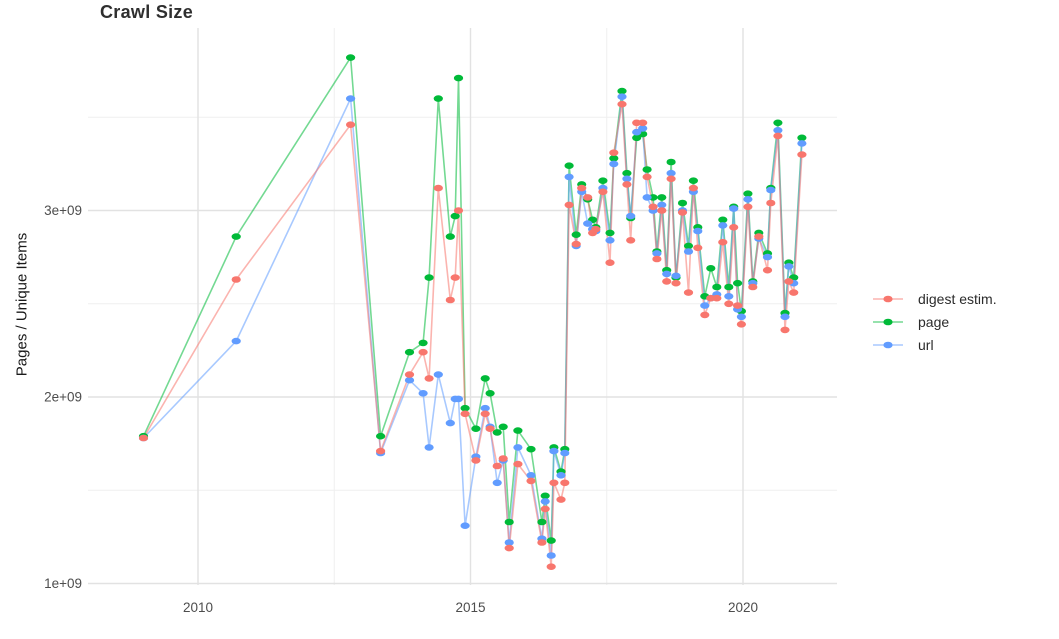 Image resolution: width=1059 pixels, height=639 pixels. Describe the element at coordinates (926, 344) in the screenshot. I see `legend-label: url` at that location.